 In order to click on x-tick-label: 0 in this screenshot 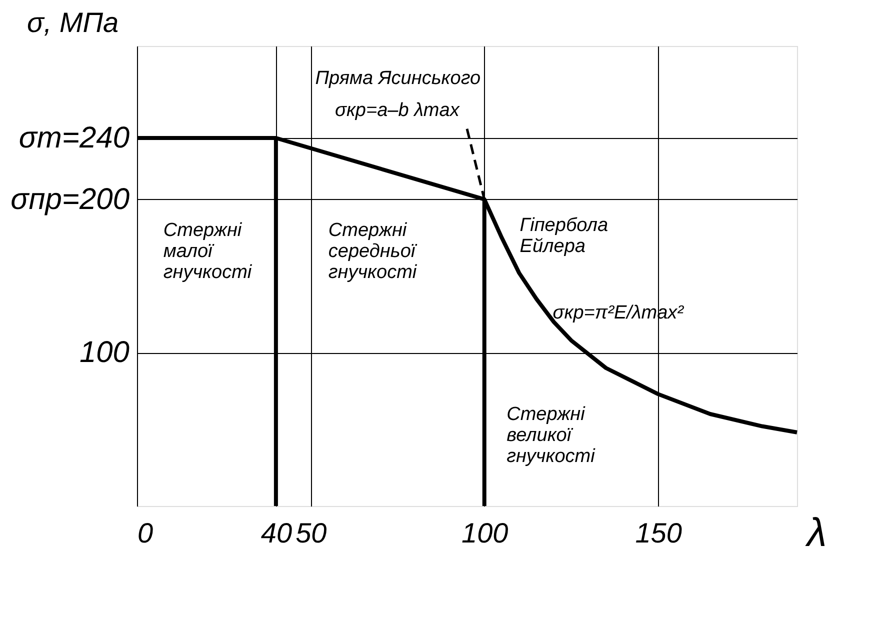, I will do `click(146, 533)`.